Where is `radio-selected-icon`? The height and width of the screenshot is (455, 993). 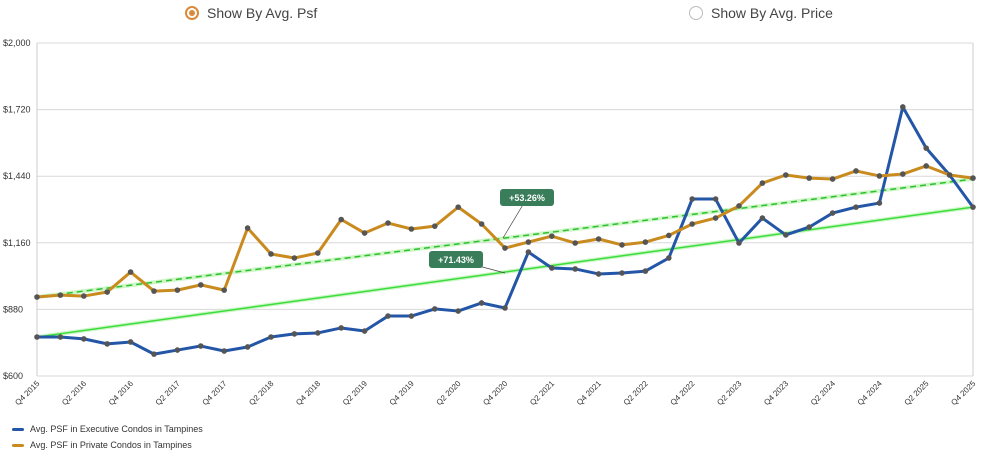
radio-selected-icon is located at coordinates (192, 13).